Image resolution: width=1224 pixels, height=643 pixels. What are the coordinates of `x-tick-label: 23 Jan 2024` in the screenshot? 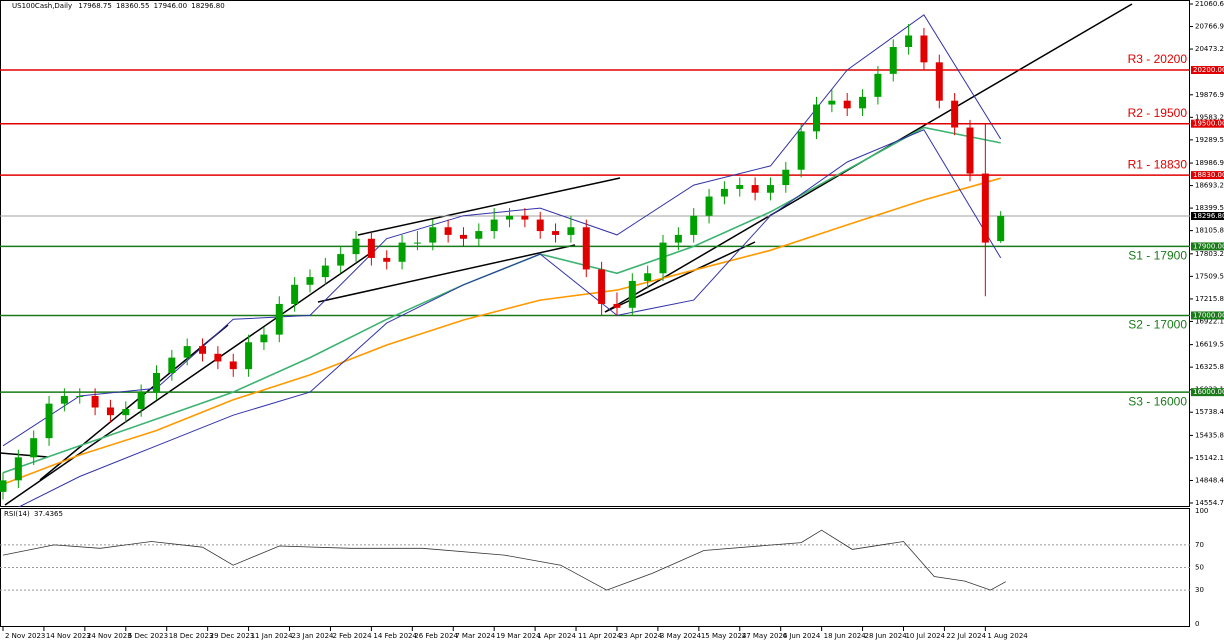 It's located at (313, 636).